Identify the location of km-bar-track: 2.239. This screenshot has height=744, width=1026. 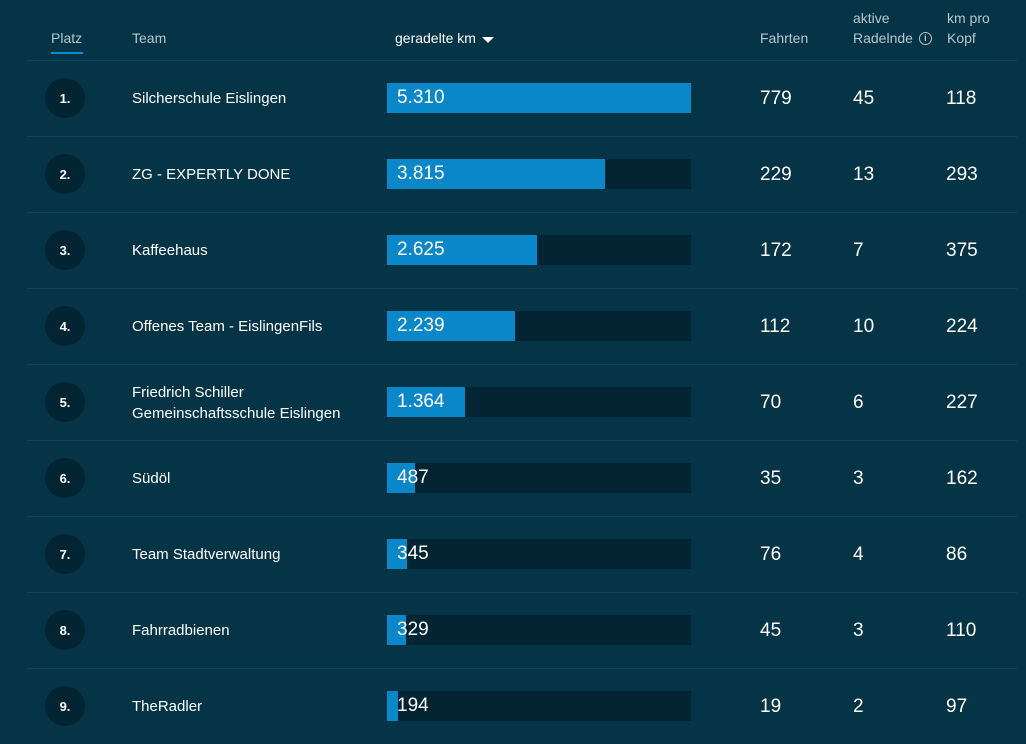
(539, 326).